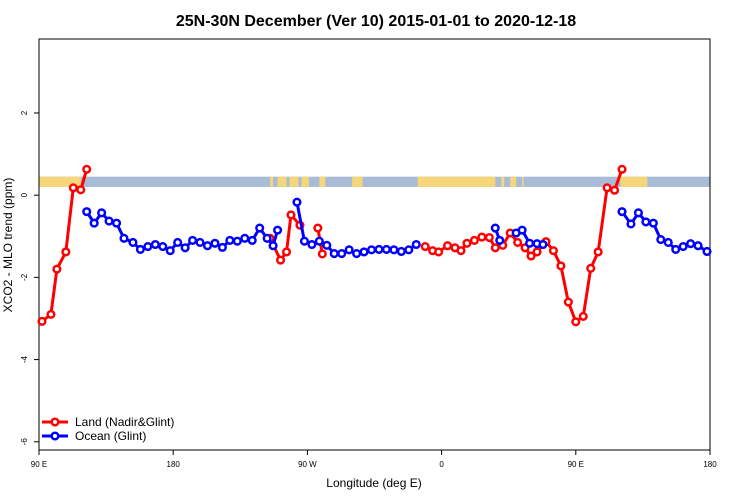  What do you see at coordinates (24, 112) in the screenshot?
I see `y-tick-label: 2` at bounding box center [24, 112].